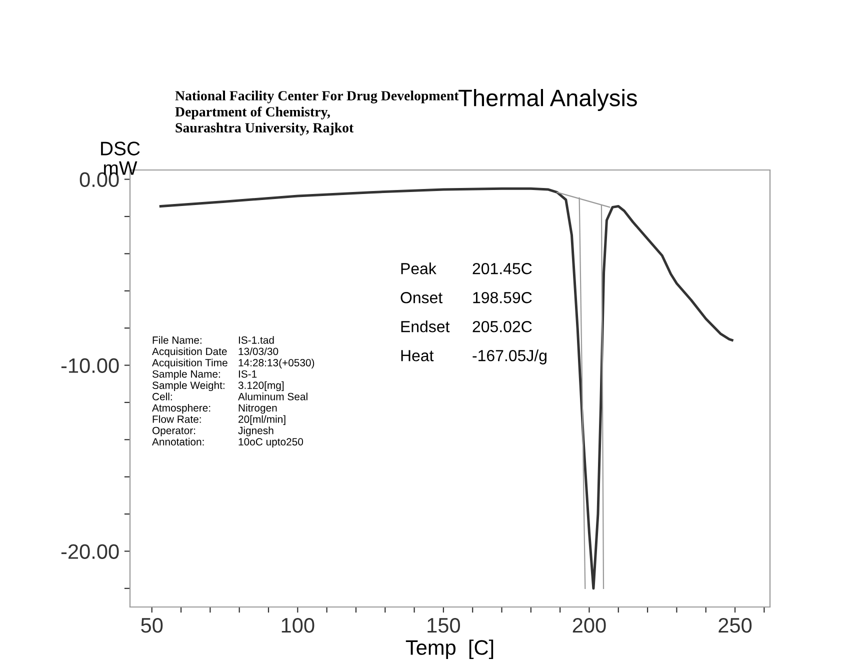  I want to click on text: Department of Chemistry,, so click(252, 113).